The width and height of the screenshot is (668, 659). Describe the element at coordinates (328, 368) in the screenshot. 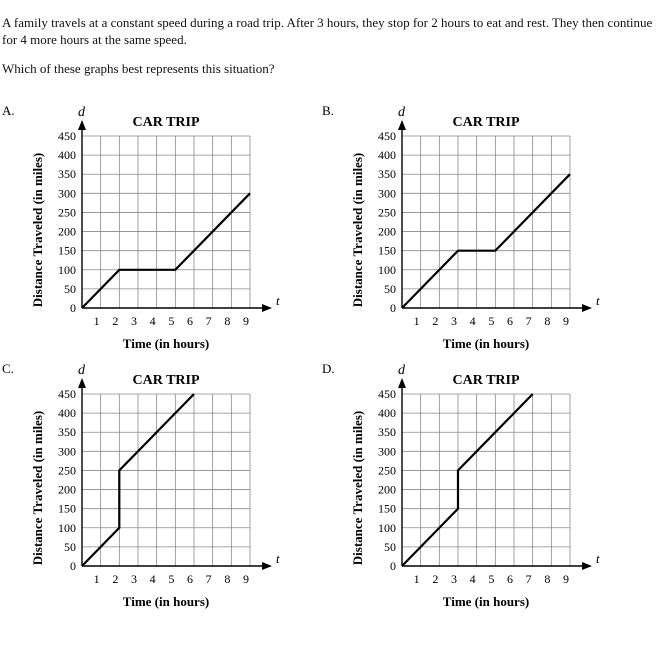

I see `option-label: D.` at that location.